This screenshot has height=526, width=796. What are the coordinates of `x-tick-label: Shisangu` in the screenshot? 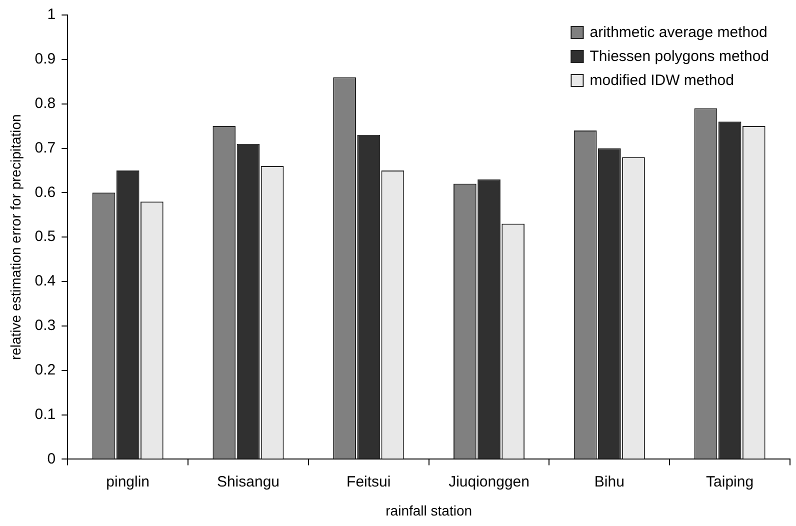 It's located at (248, 481).